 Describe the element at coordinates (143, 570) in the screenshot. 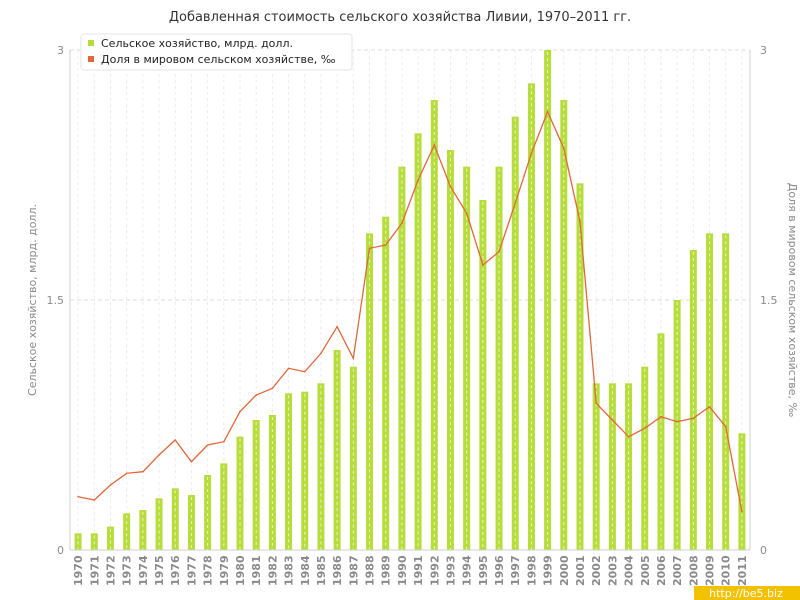

I see `x-tick-label: 1974` at that location.